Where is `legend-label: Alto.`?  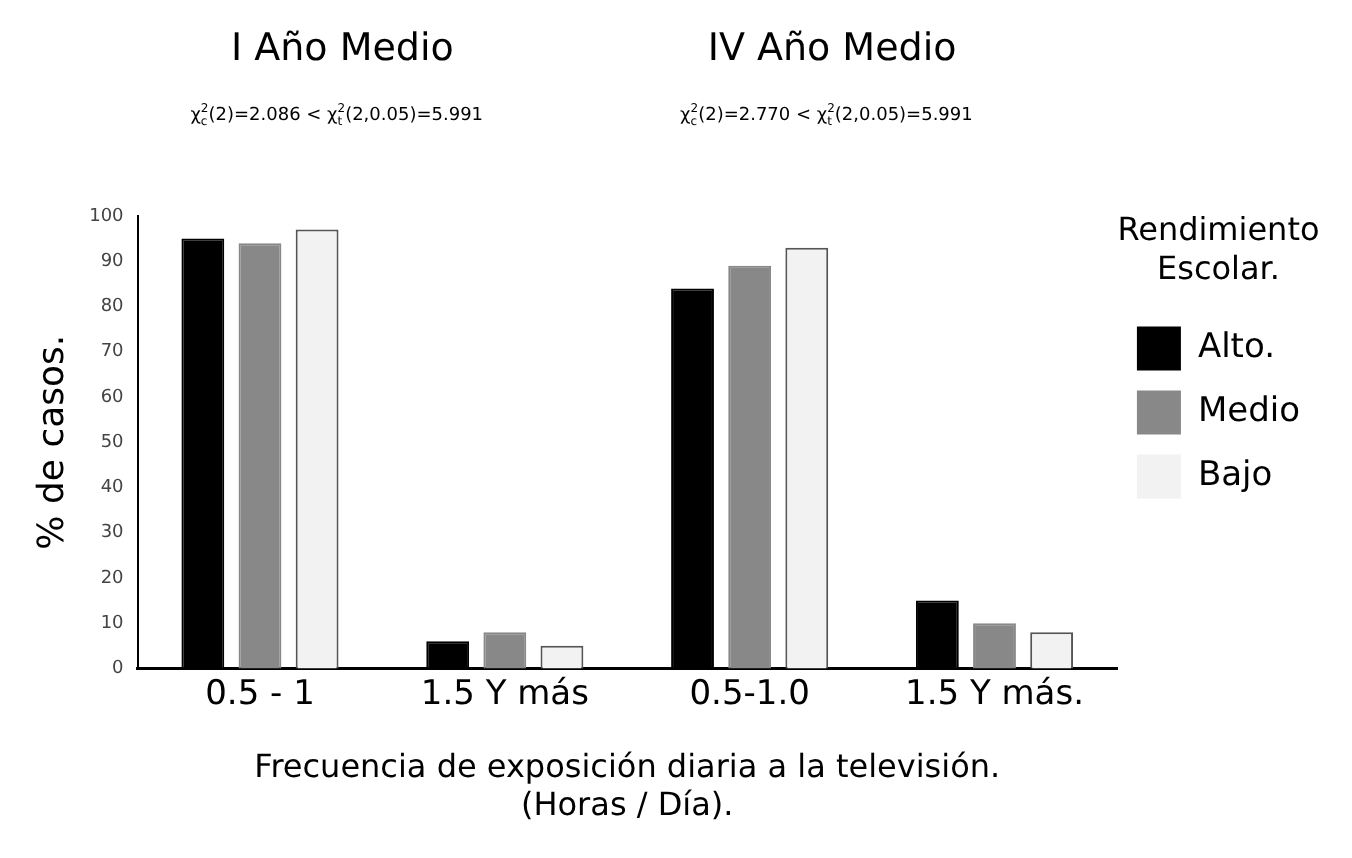
legend-label: Alto. is located at coordinates (1236, 347).